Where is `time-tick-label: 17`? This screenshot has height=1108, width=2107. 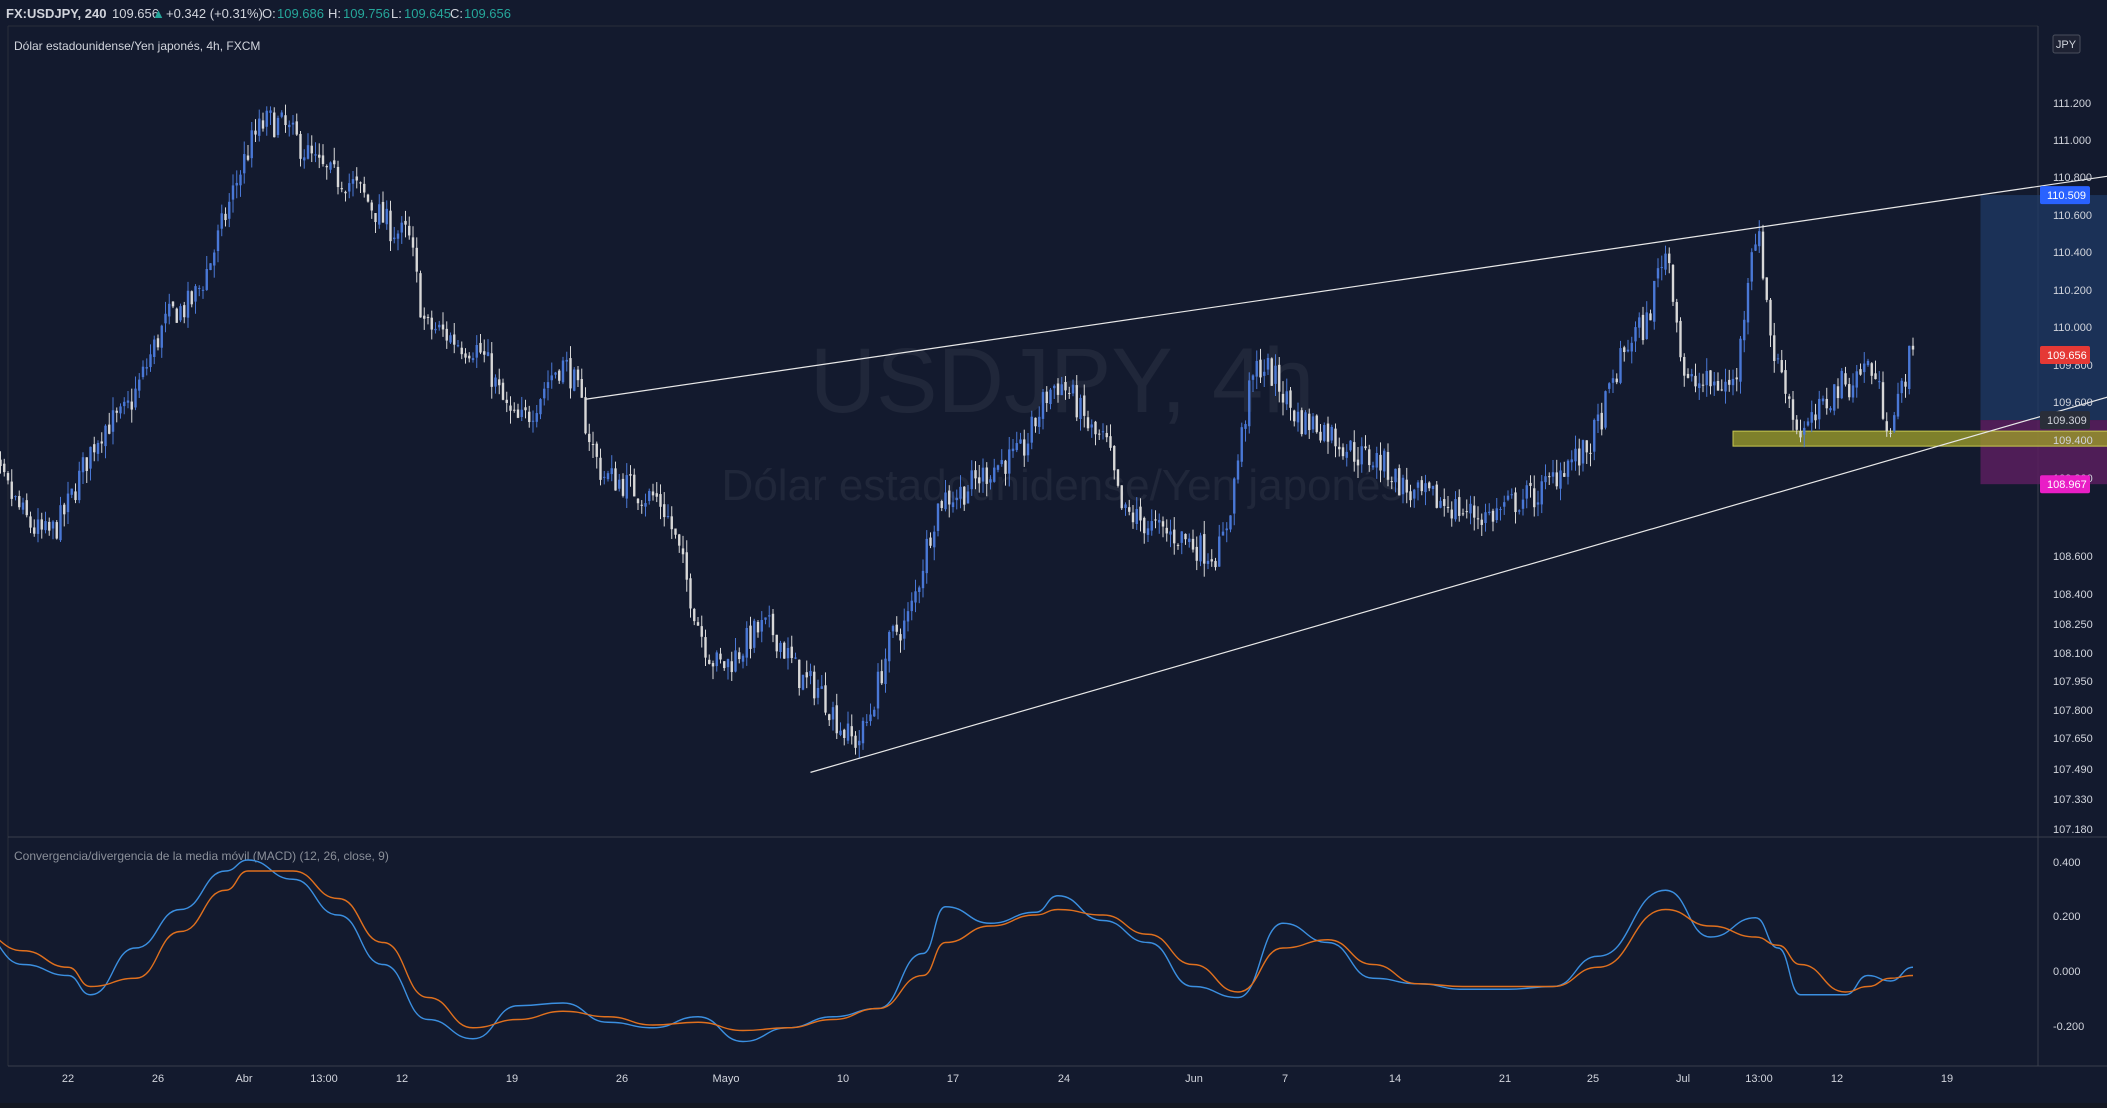 time-tick-label: 17 is located at coordinates (953, 1079).